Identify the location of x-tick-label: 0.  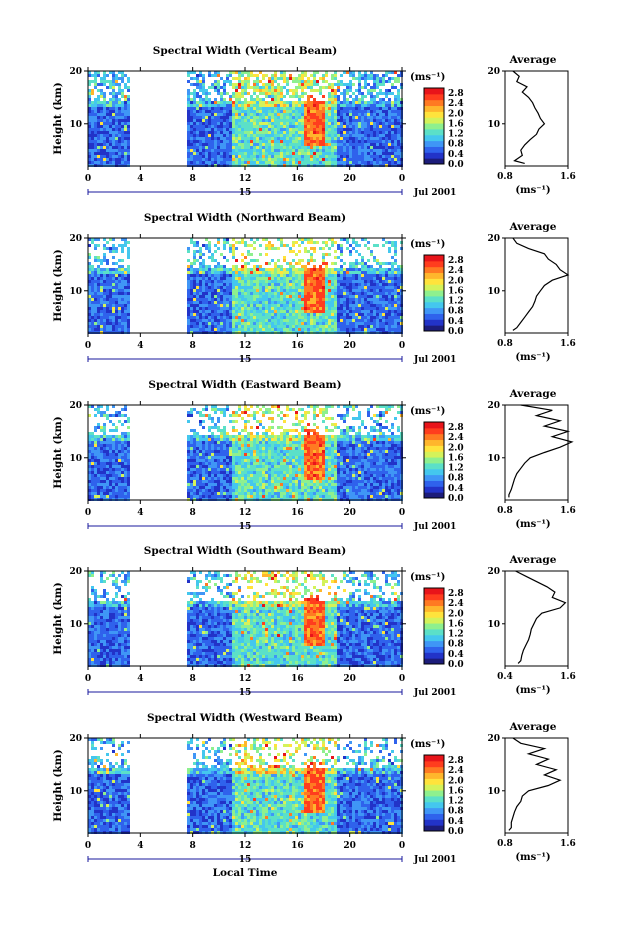
(88, 346).